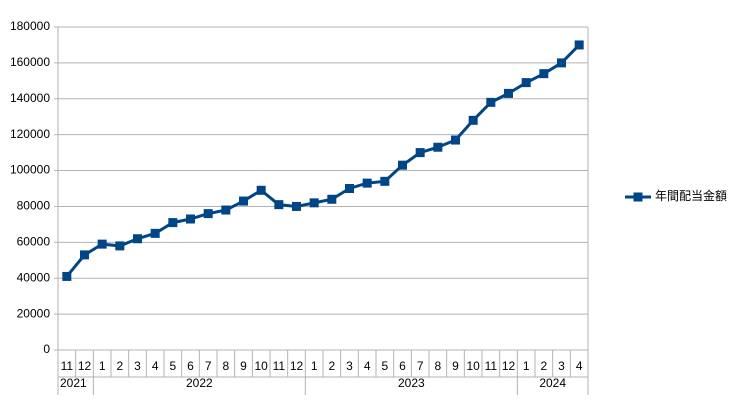  I want to click on group-label: 2022, so click(199, 383).